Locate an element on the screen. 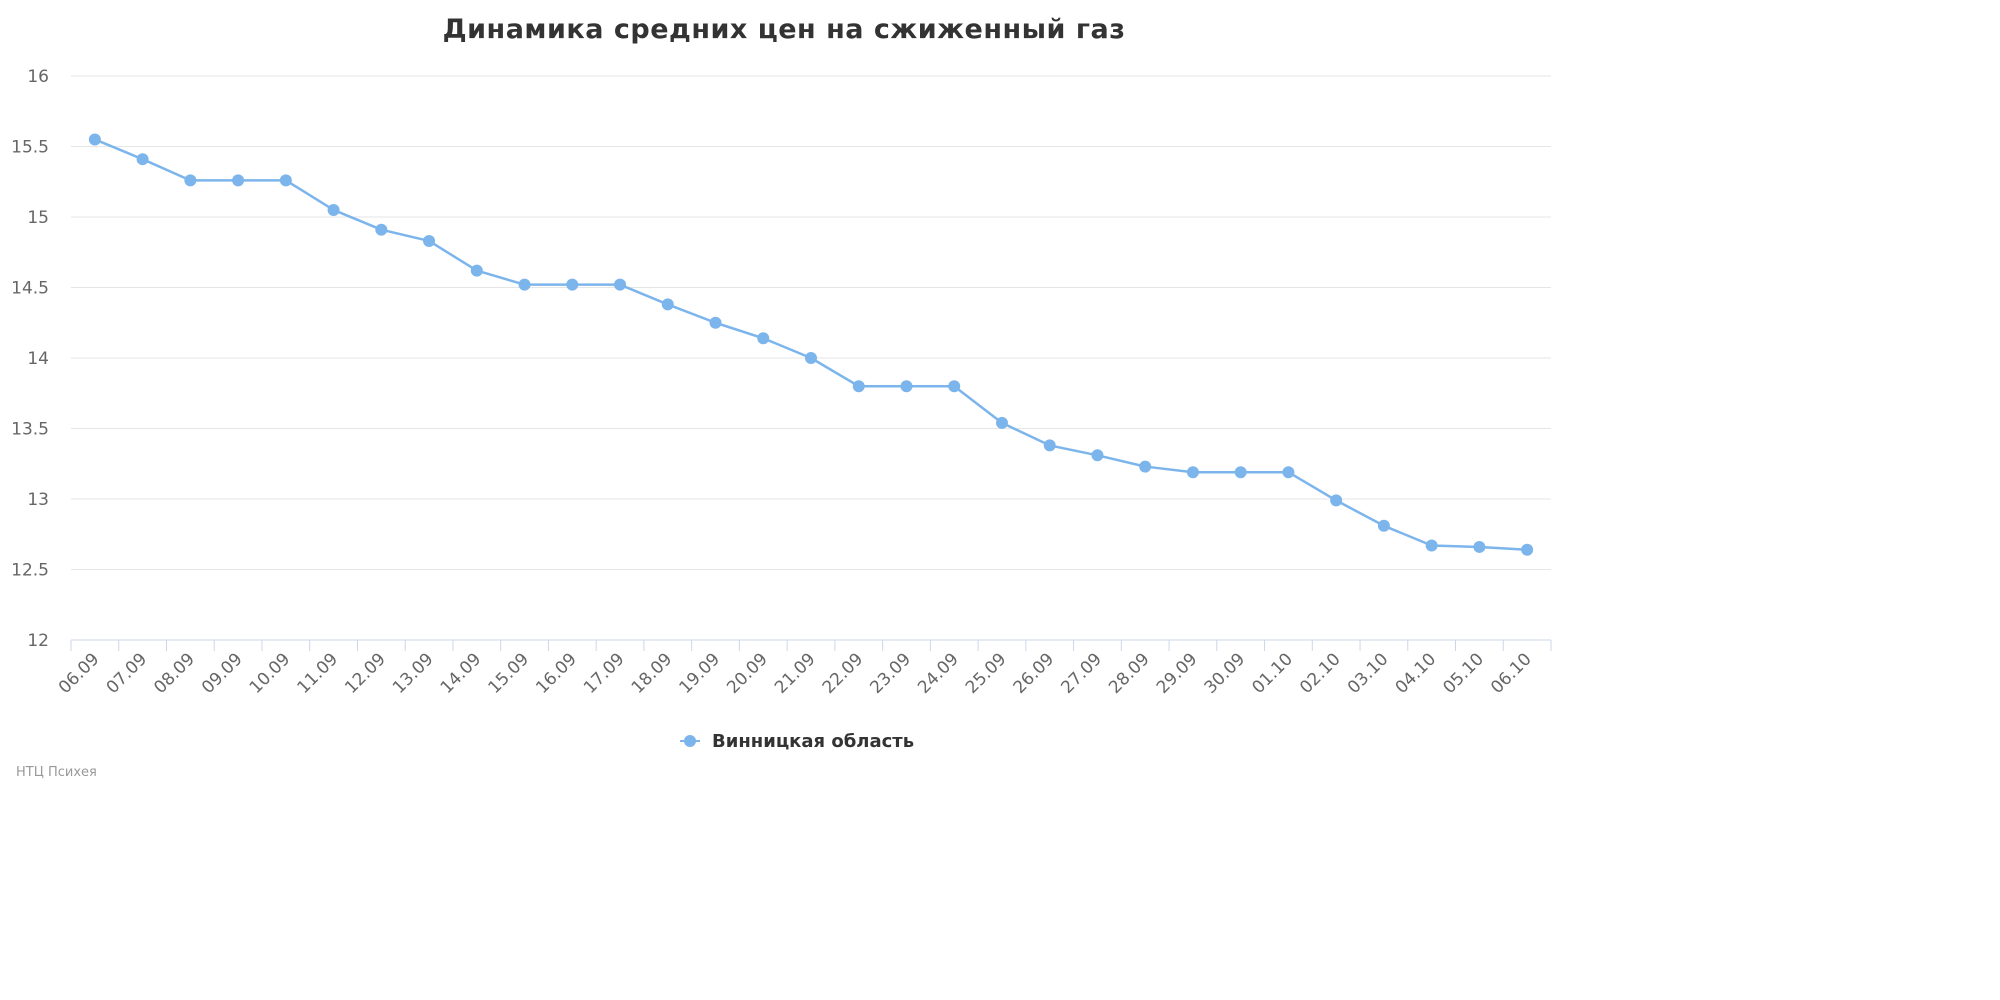  x-tick-label: 15.09 is located at coordinates (509, 673).